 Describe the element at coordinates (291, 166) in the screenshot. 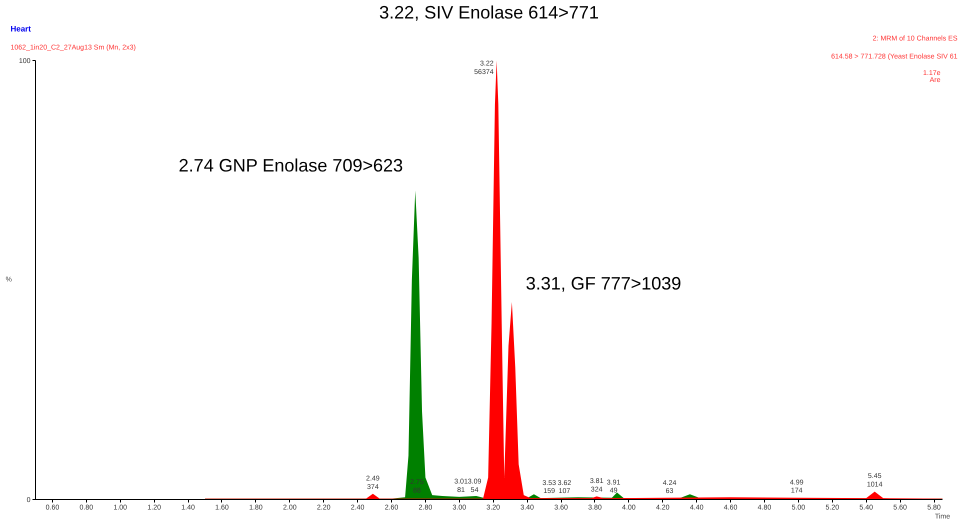

I see `annotation: 2.74 GNP Enolase 709>623` at that location.